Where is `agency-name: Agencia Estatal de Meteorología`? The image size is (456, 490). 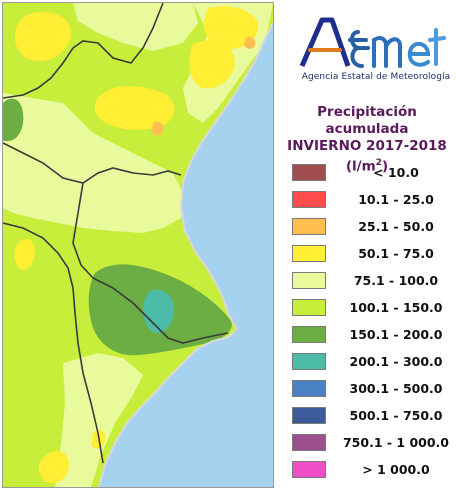
agency-name: Agencia Estatal de Meteorología is located at coordinates (376, 77).